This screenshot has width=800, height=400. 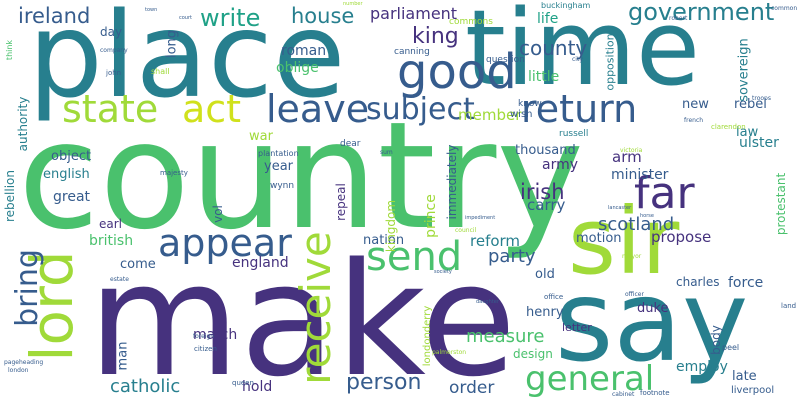 What do you see at coordinates (695, 104) in the screenshot?
I see `word-new: new` at bounding box center [695, 104].